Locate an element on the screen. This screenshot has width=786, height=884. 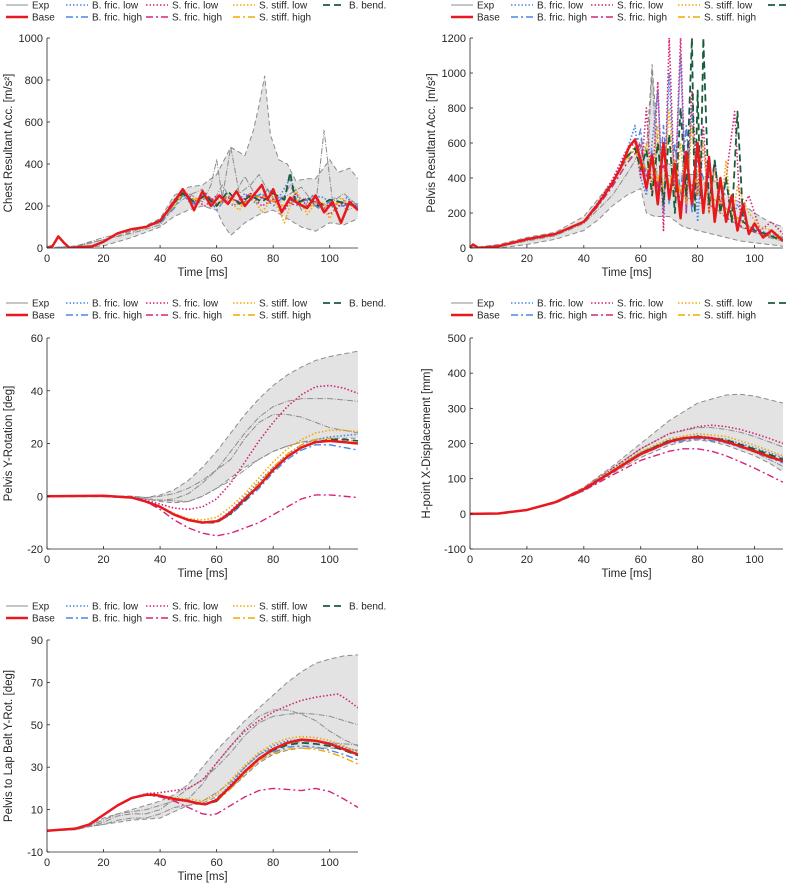
y-axis-label: Pelvis Resultant Acc. [m/s²] is located at coordinates (432, 142).